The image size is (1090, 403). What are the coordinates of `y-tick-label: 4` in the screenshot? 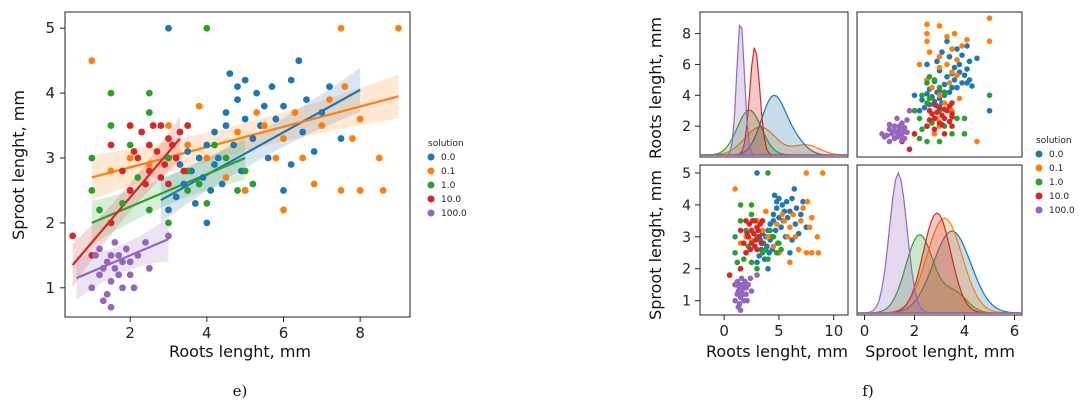 It's located at (50, 93).